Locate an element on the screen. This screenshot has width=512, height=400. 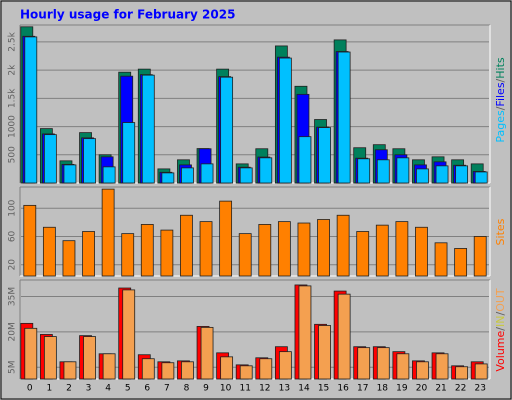
x-tick-label: 10 is located at coordinates (226, 389).